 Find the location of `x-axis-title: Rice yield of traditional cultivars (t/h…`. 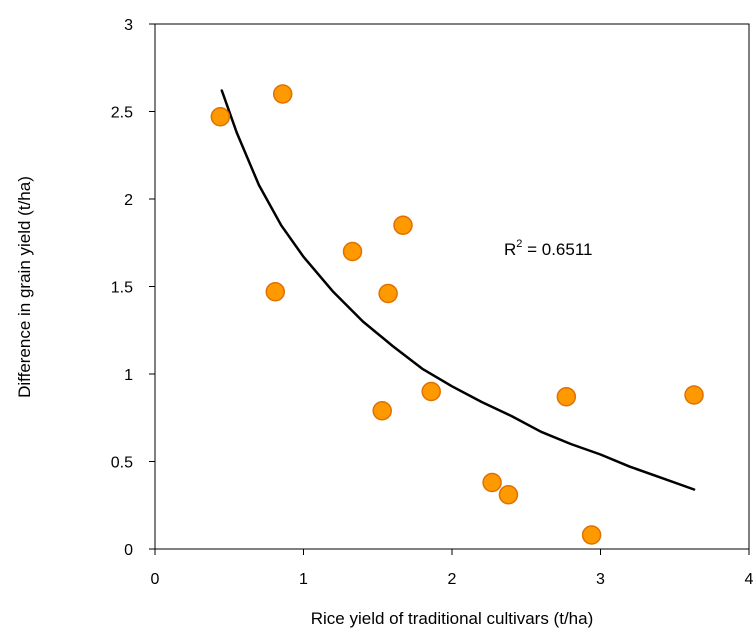

x-axis-title: Rice yield of traditional cultivars (t/h… is located at coordinates (452, 618).